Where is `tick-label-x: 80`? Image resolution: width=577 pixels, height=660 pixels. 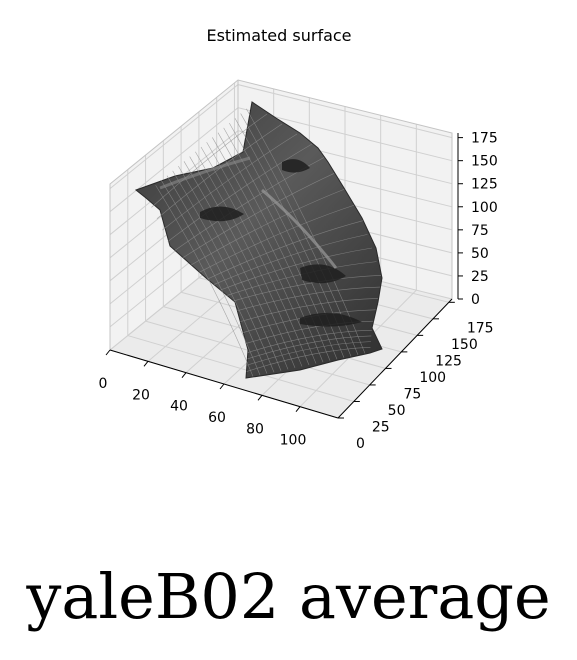 tick-label-x: 80 is located at coordinates (255, 429).